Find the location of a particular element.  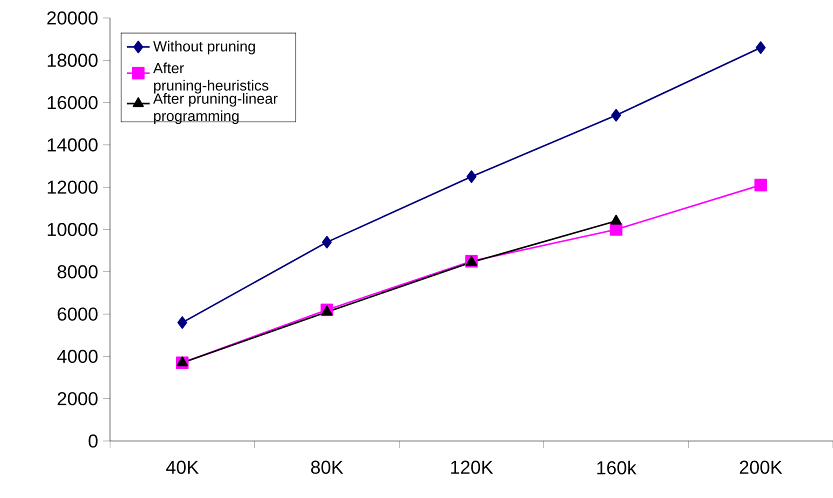

x-tick-label: 80K is located at coordinates (327, 467).